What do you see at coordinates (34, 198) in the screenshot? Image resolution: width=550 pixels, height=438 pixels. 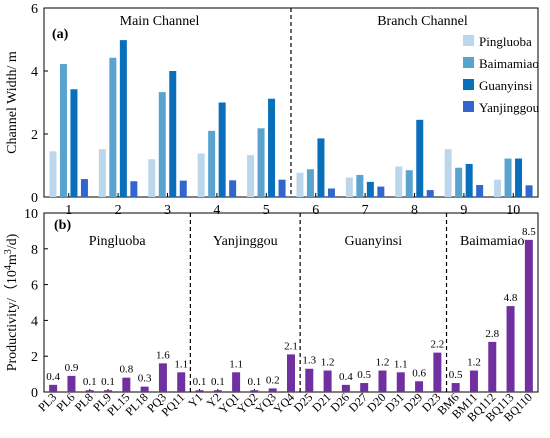 I see `y-tick-label: 0` at bounding box center [34, 198].